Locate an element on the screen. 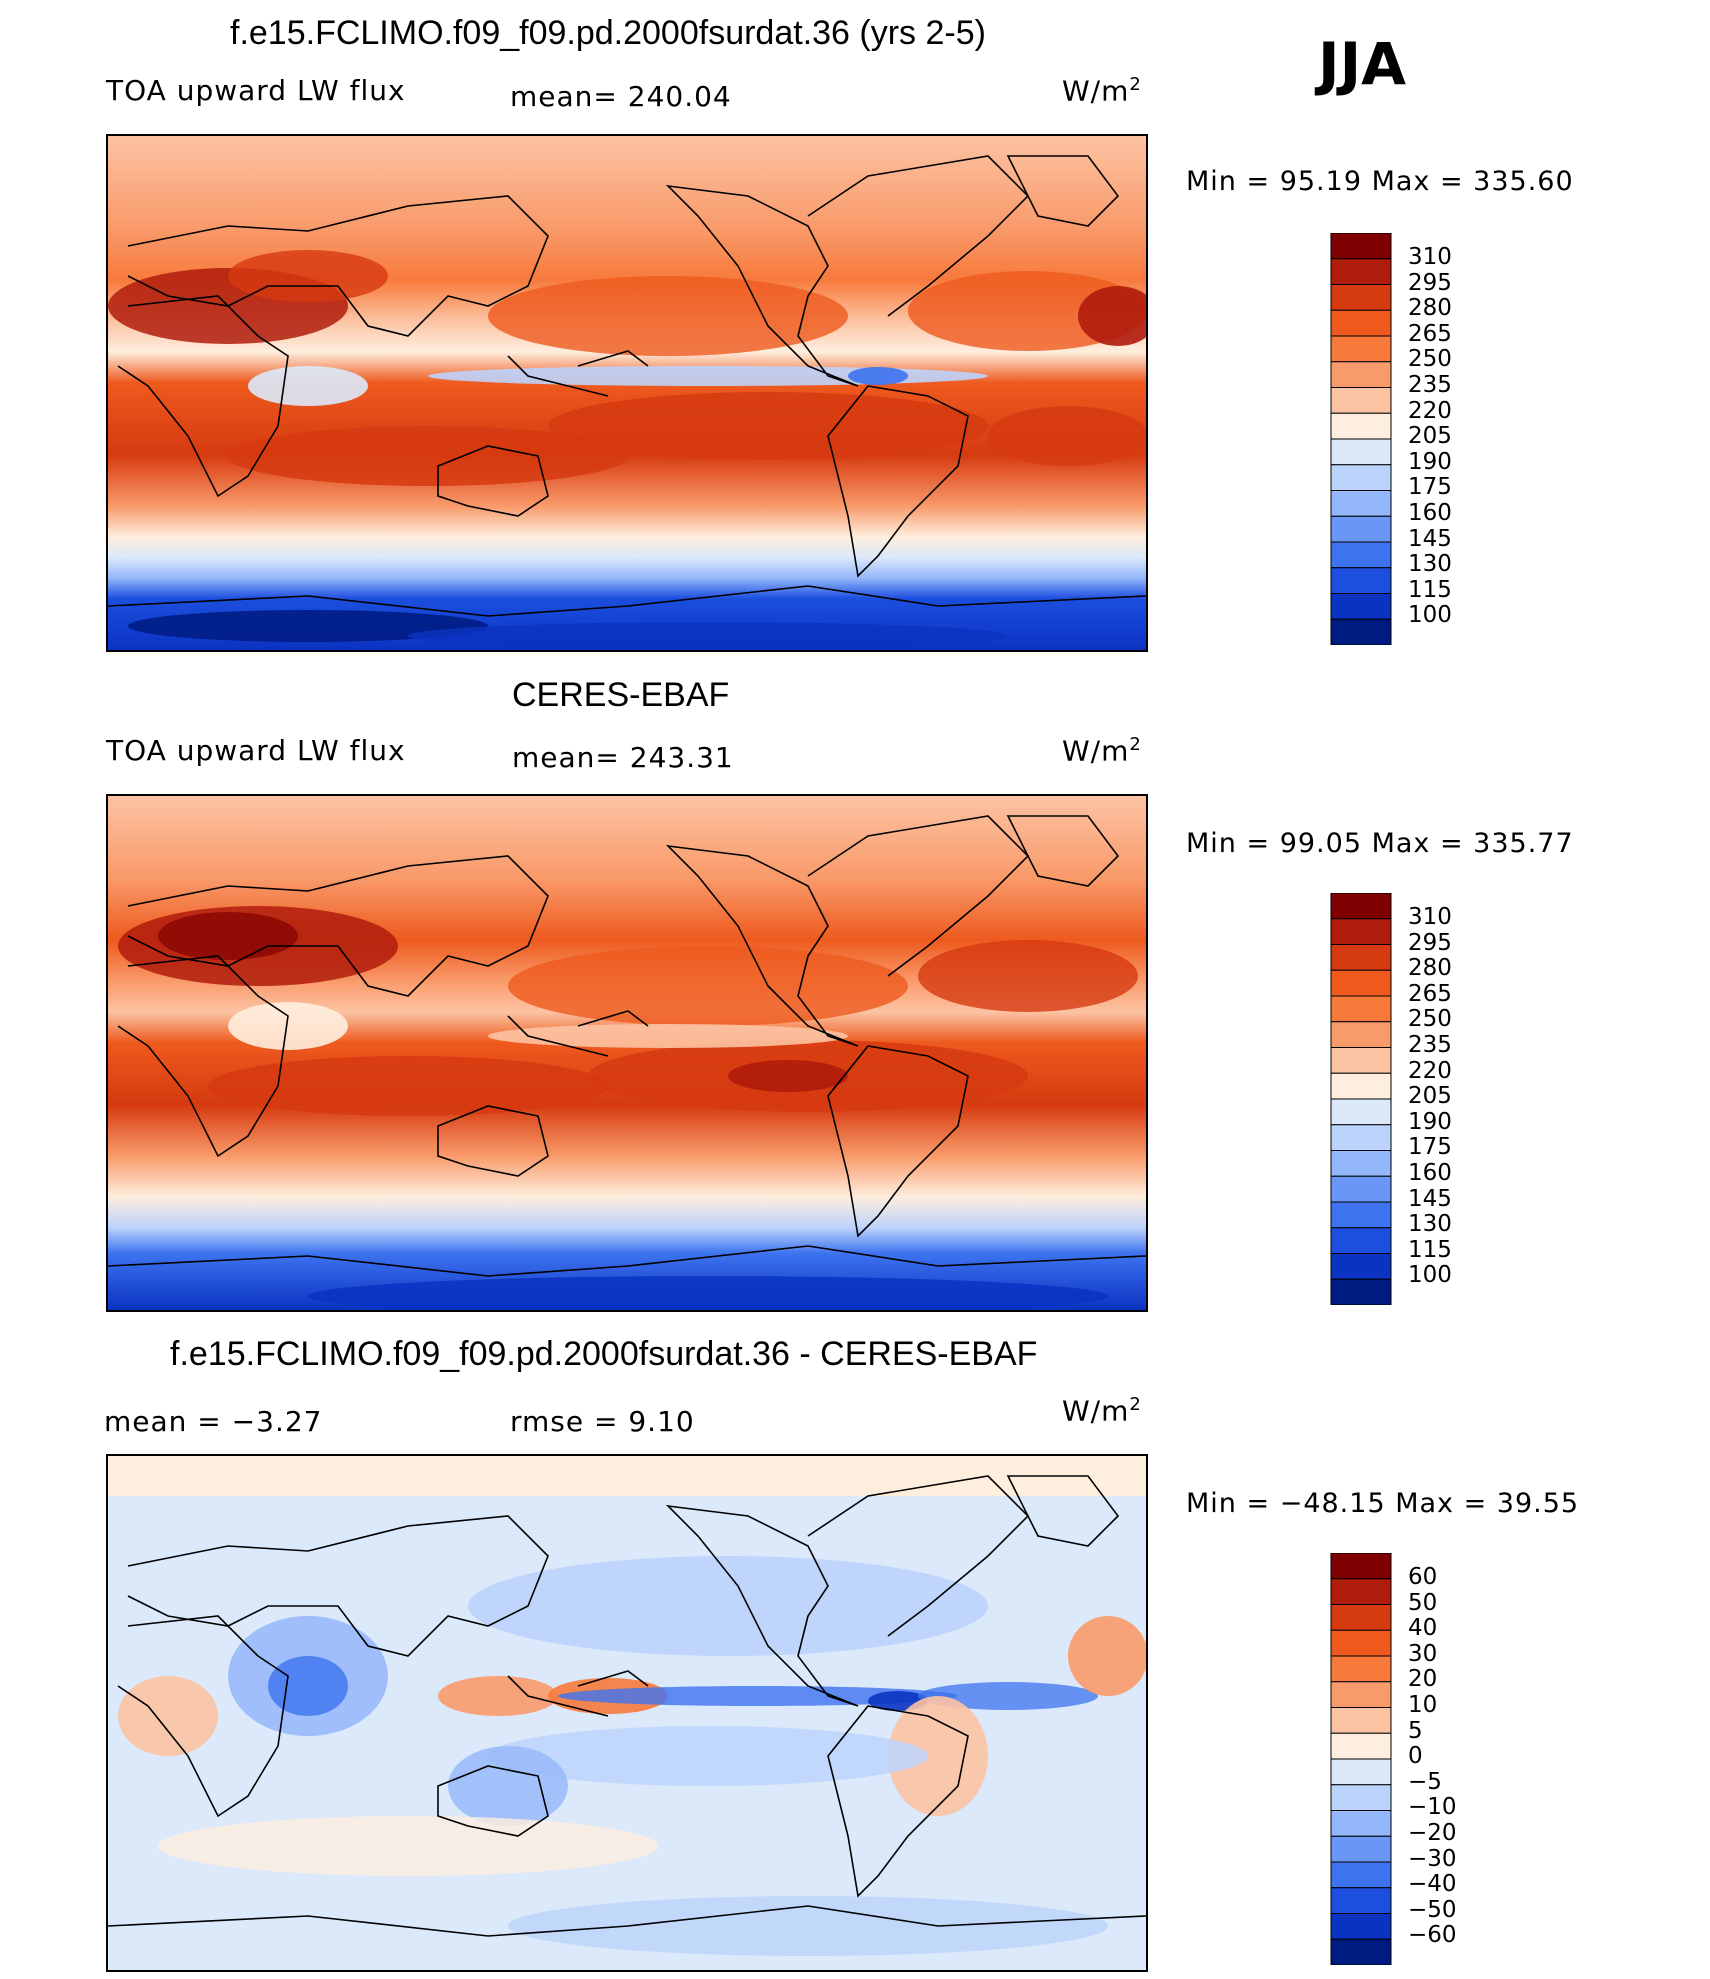 This screenshot has height=1979, width=1710. colorbar-tick-label: 5 is located at coordinates (1415, 1730).